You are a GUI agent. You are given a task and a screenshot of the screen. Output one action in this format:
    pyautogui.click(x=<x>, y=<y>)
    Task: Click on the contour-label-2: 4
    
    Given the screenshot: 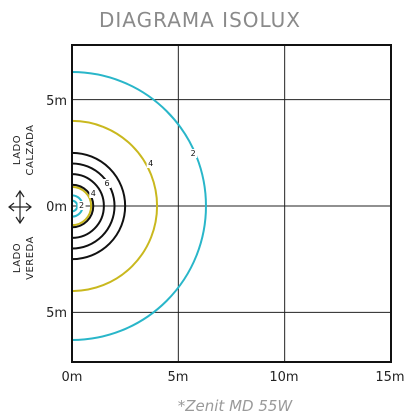 What is the action you would take?
    pyautogui.click(x=93, y=193)
    